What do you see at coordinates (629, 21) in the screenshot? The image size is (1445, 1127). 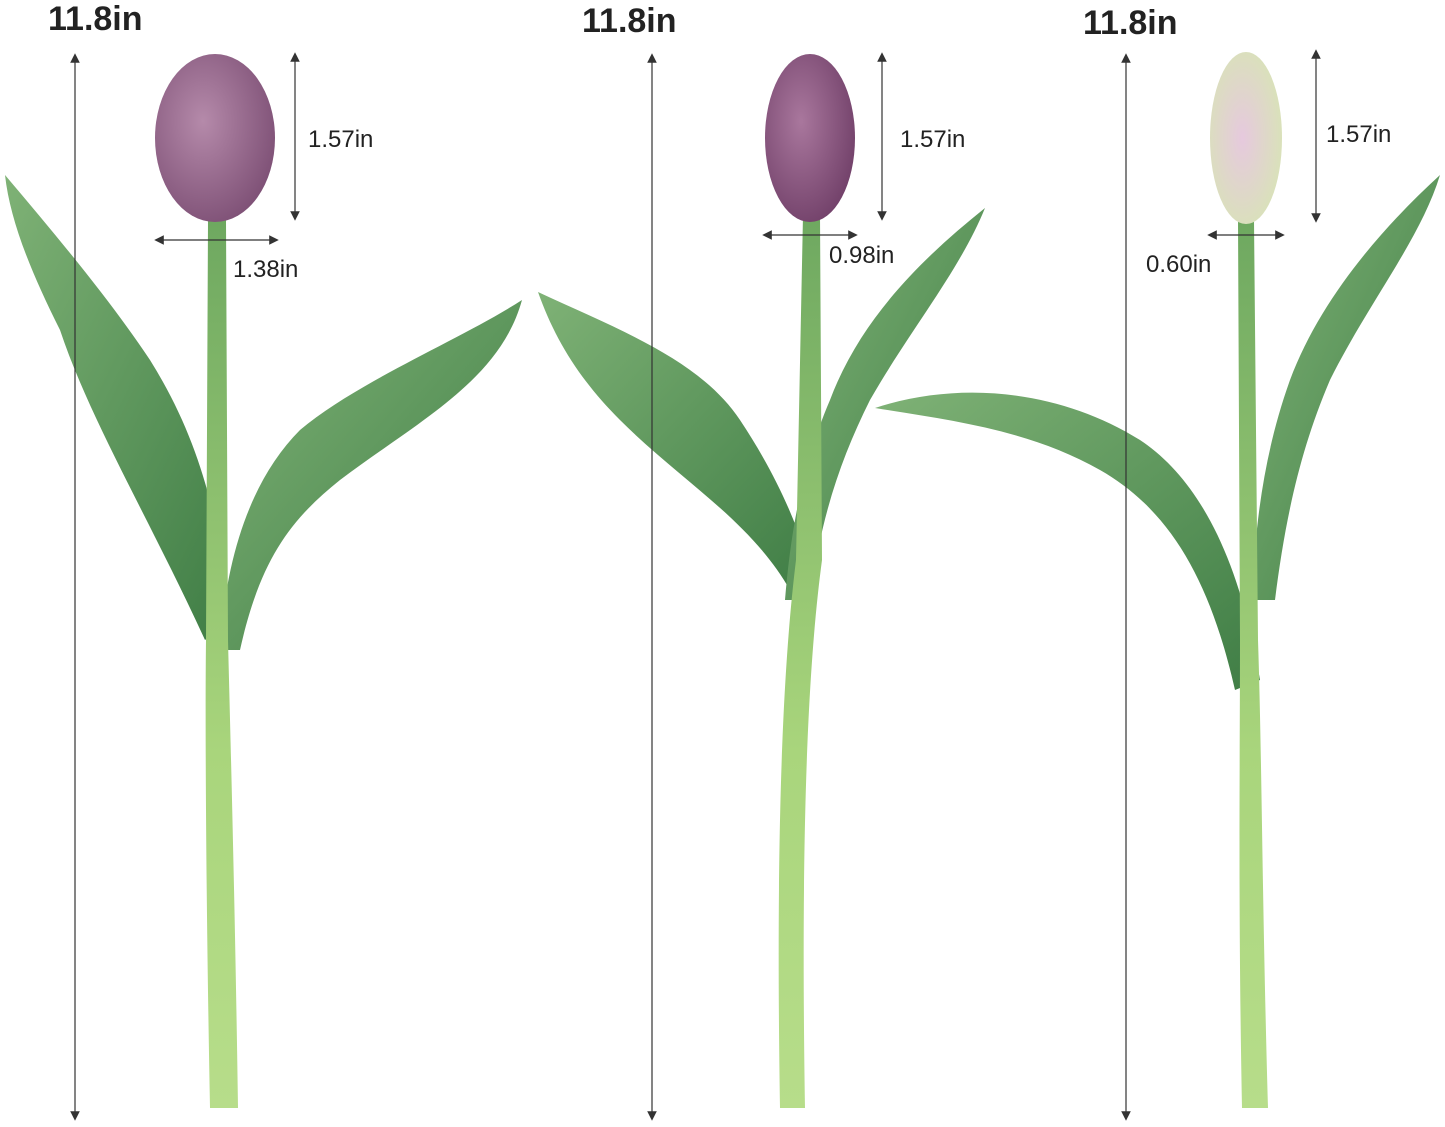 I see `tulip-2-total-height: 11.8in` at bounding box center [629, 21].